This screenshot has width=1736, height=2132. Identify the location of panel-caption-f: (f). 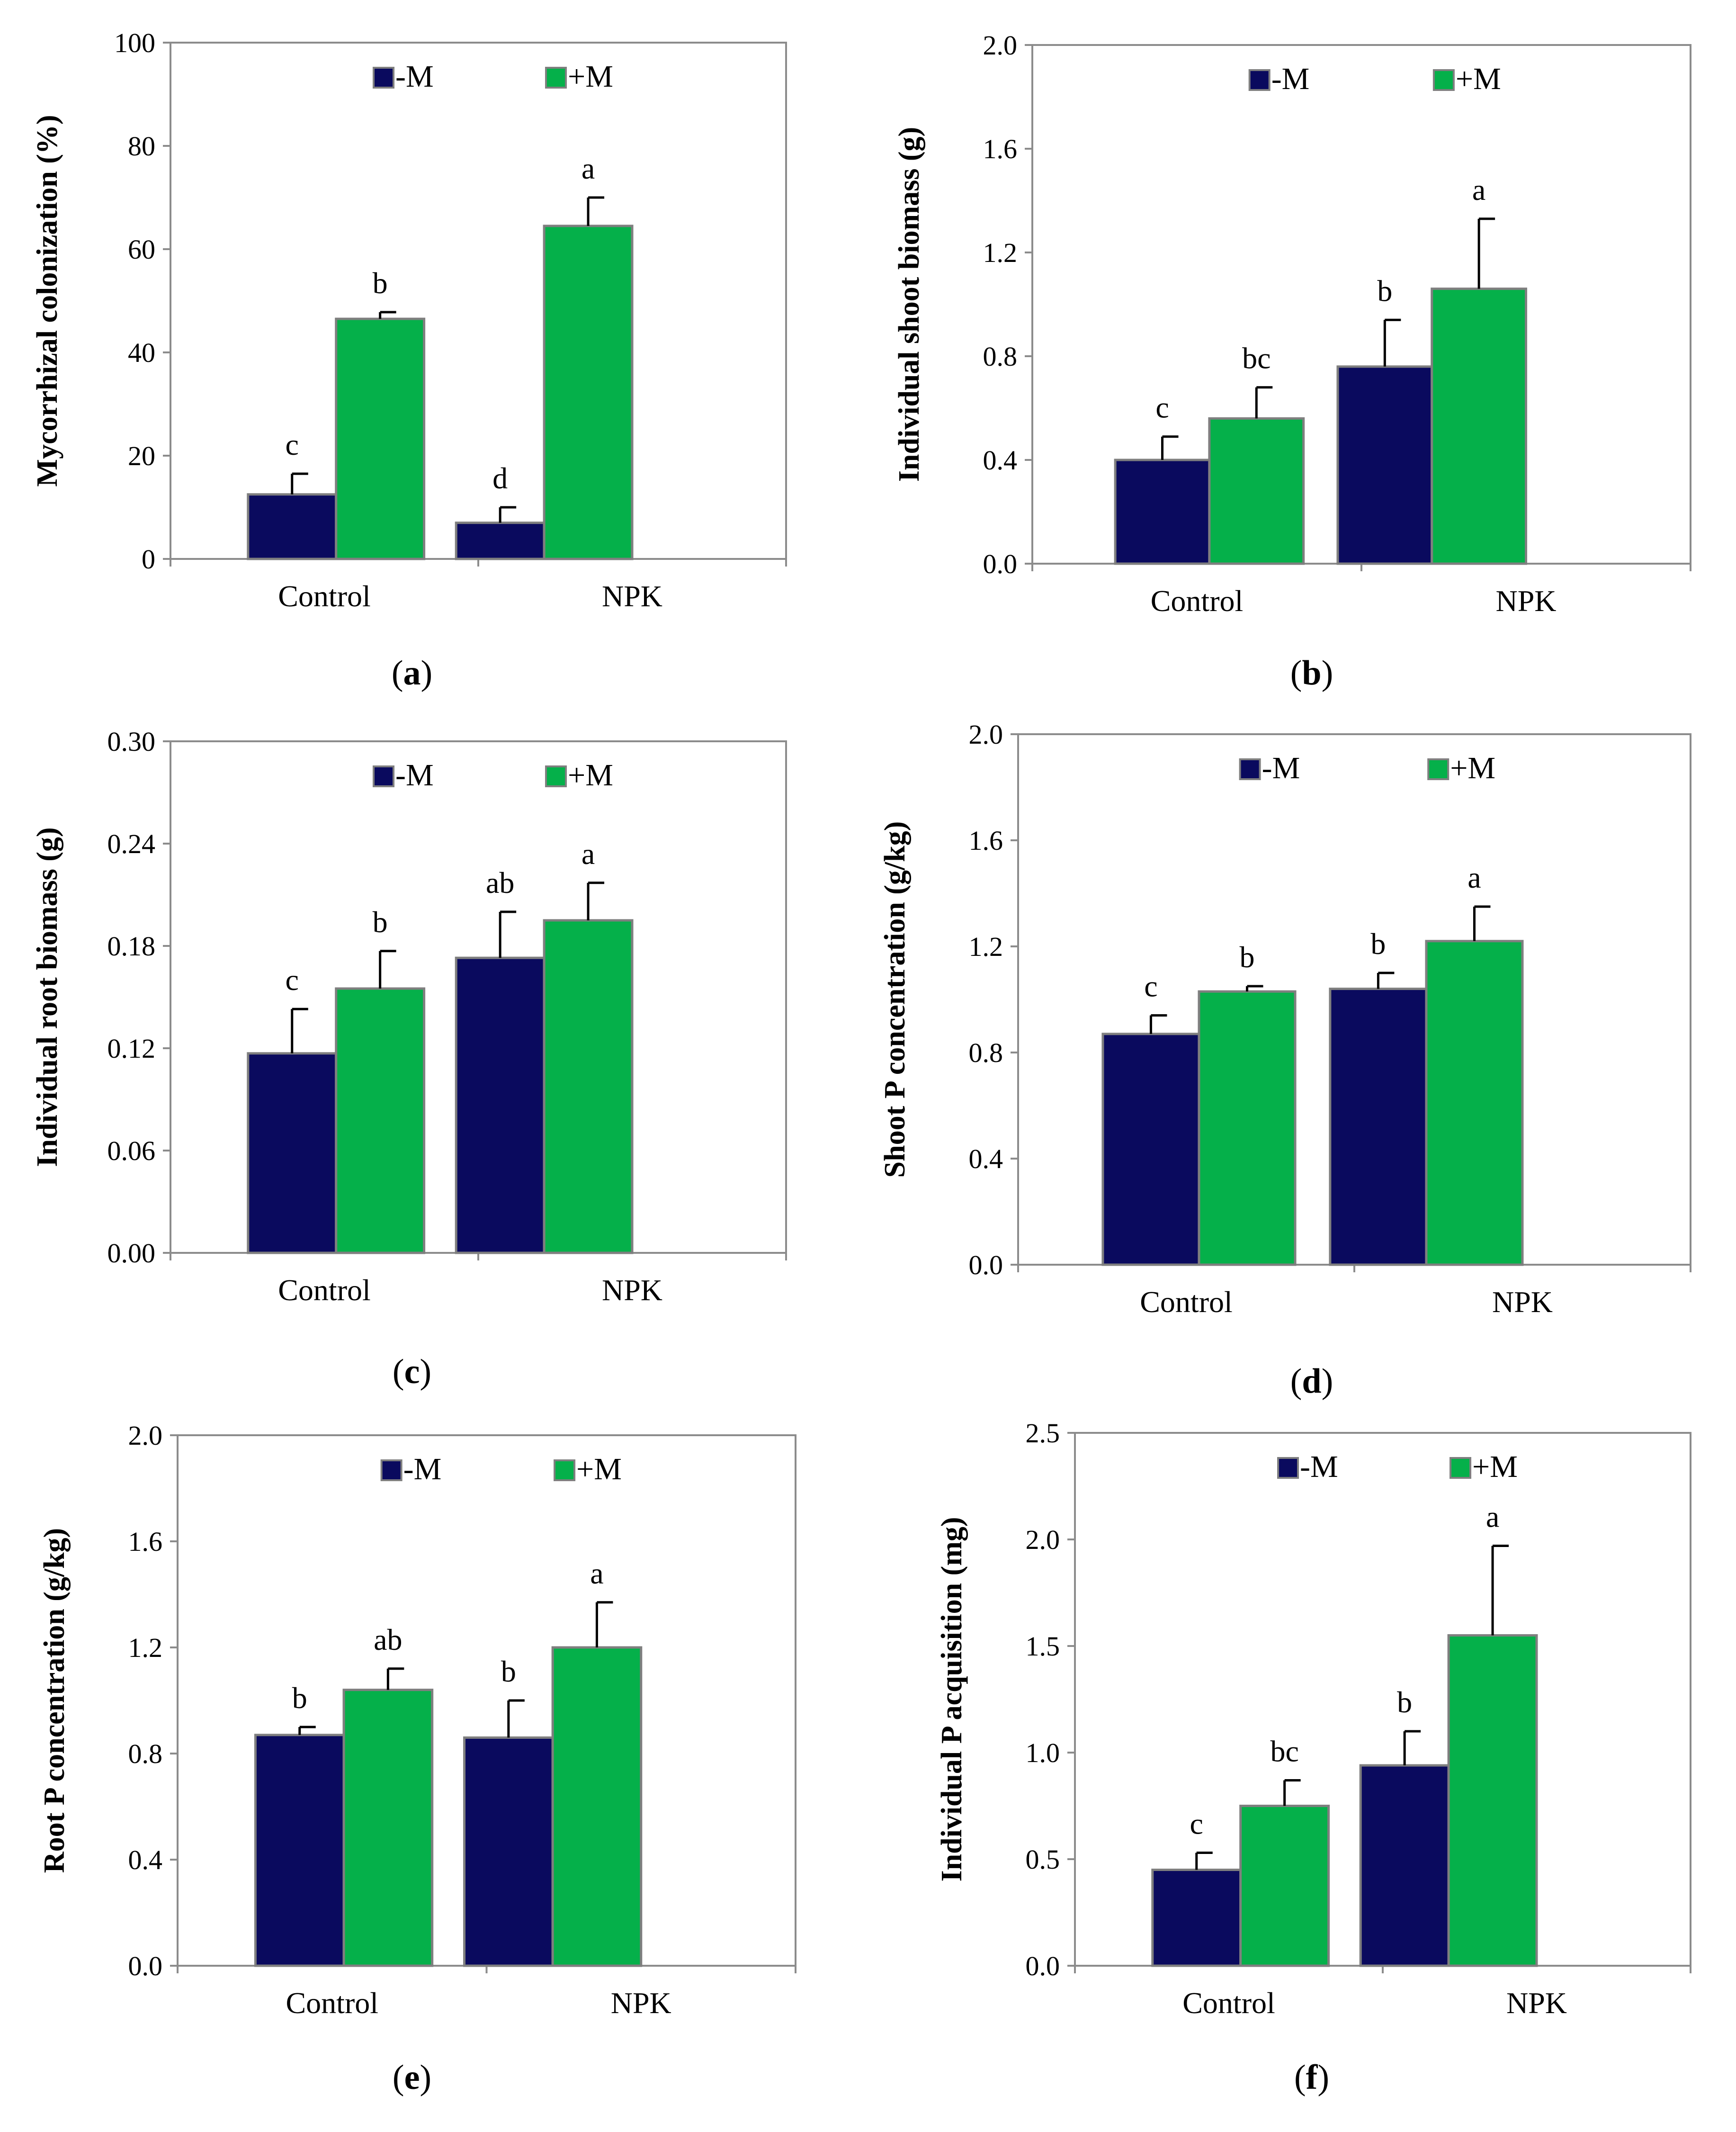
(1311, 2077).